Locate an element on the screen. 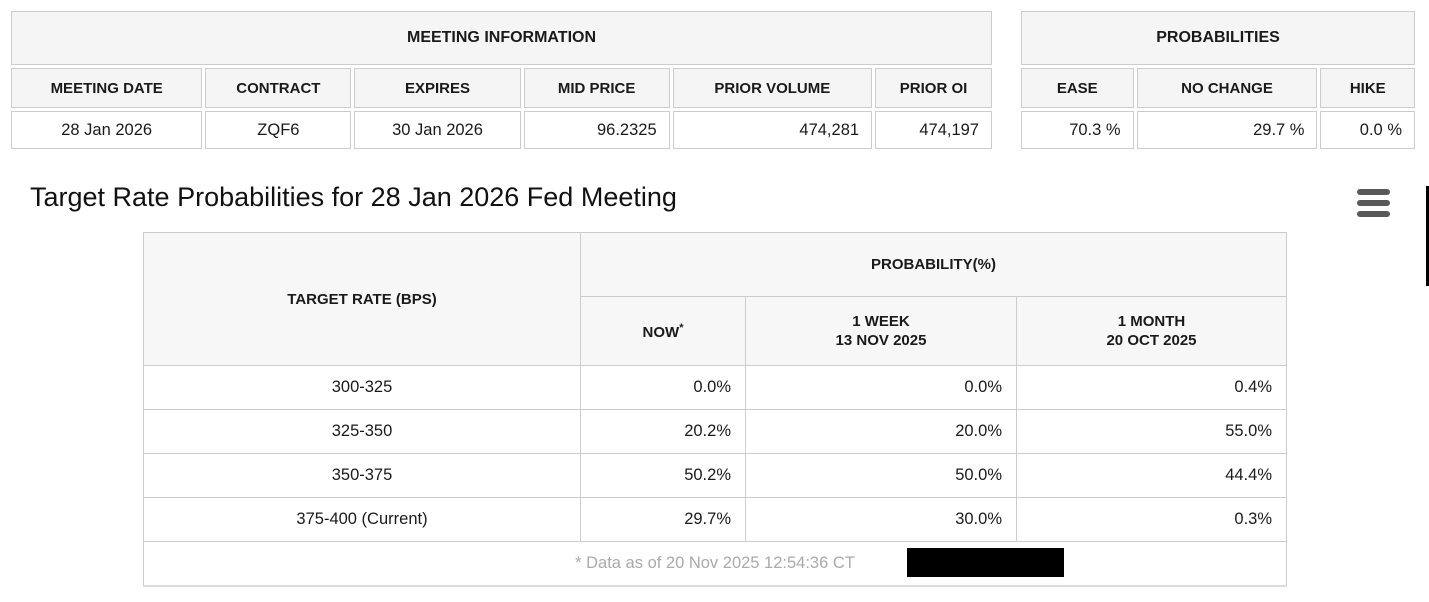 This screenshot has height=602, width=1429. column-header-probability: PROBABILITY(%) is located at coordinates (933, 264).